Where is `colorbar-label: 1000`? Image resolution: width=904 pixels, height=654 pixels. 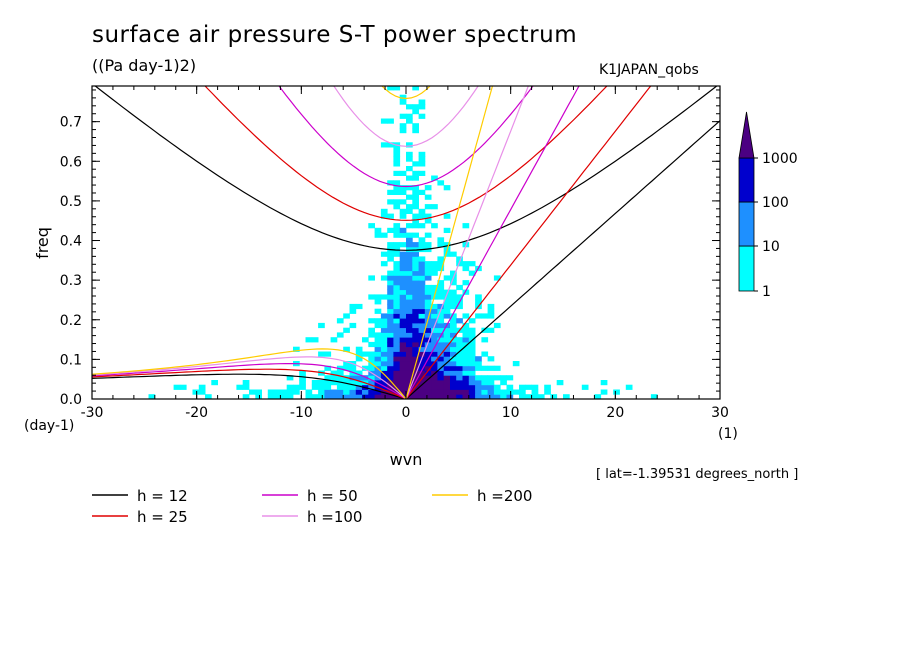 colorbar-label: 1000 is located at coordinates (780, 159).